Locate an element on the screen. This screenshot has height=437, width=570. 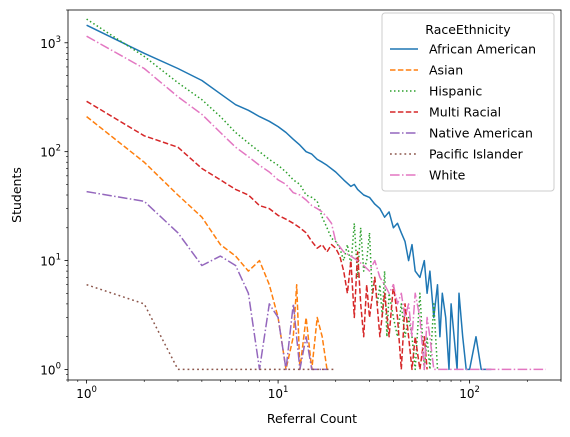
legend-label: Pacific Islander is located at coordinates (476, 154).